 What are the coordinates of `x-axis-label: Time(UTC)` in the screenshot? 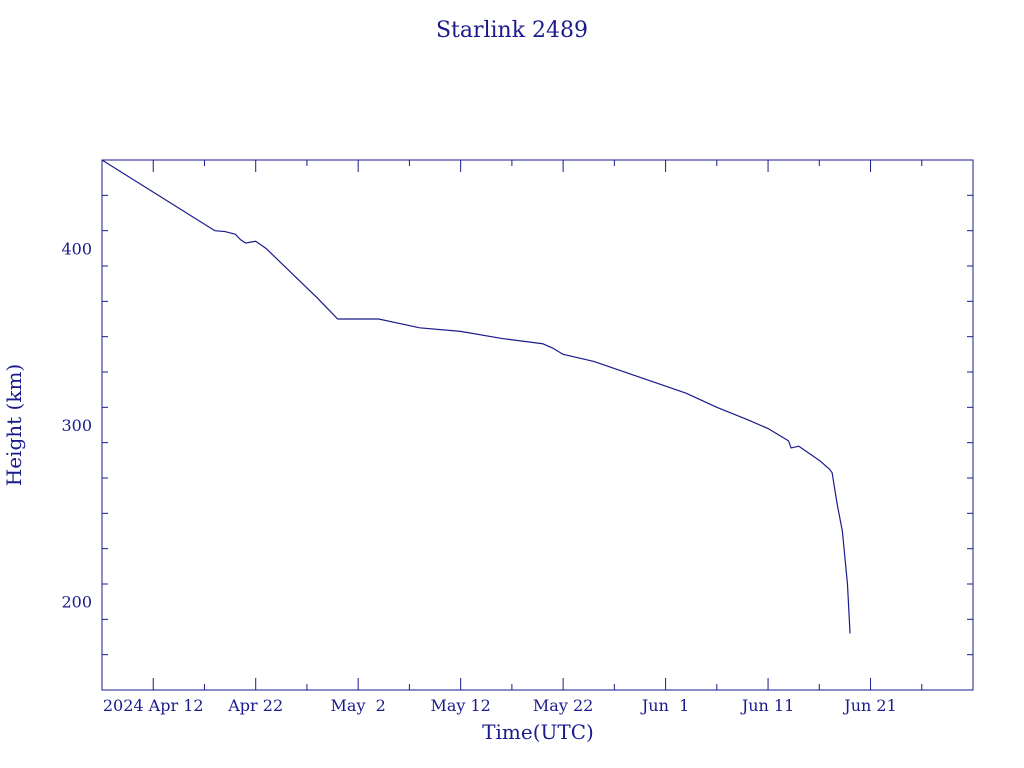 It's located at (538, 732).